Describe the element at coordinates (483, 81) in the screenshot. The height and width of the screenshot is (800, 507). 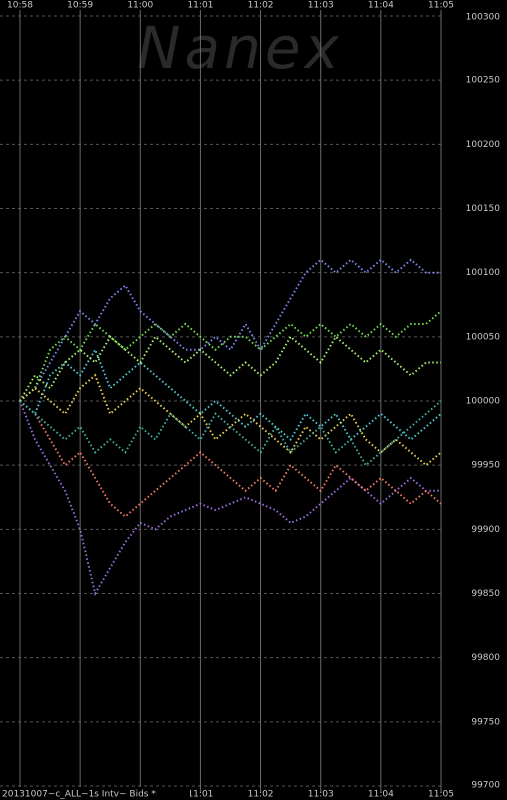
I see `y-tick-label: 100250` at that location.